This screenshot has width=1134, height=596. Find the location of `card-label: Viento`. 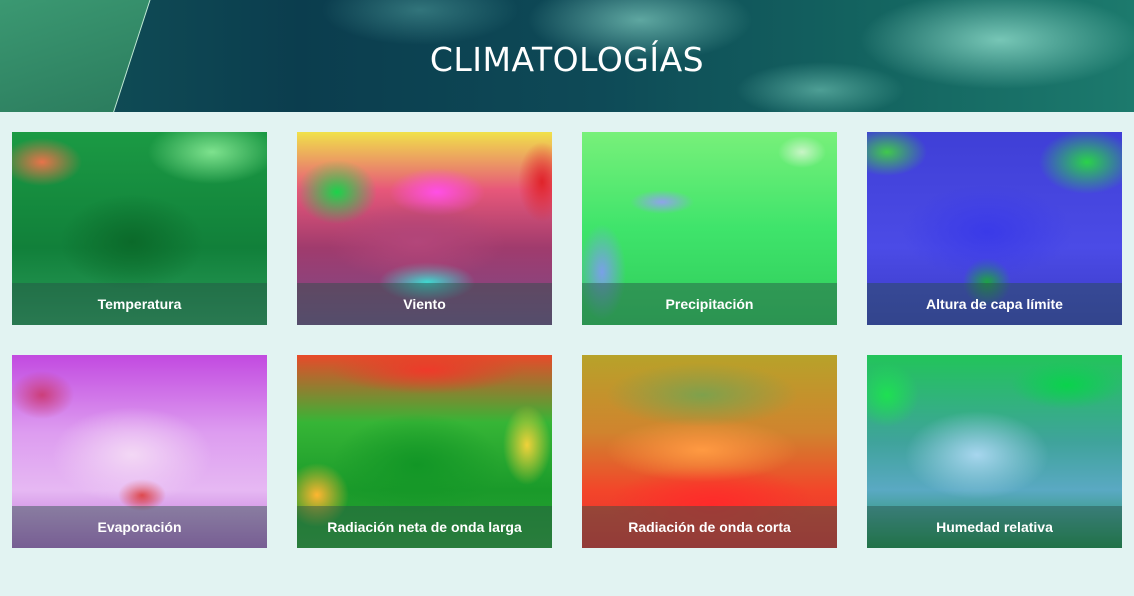

card-label: Viento is located at coordinates (424, 304).